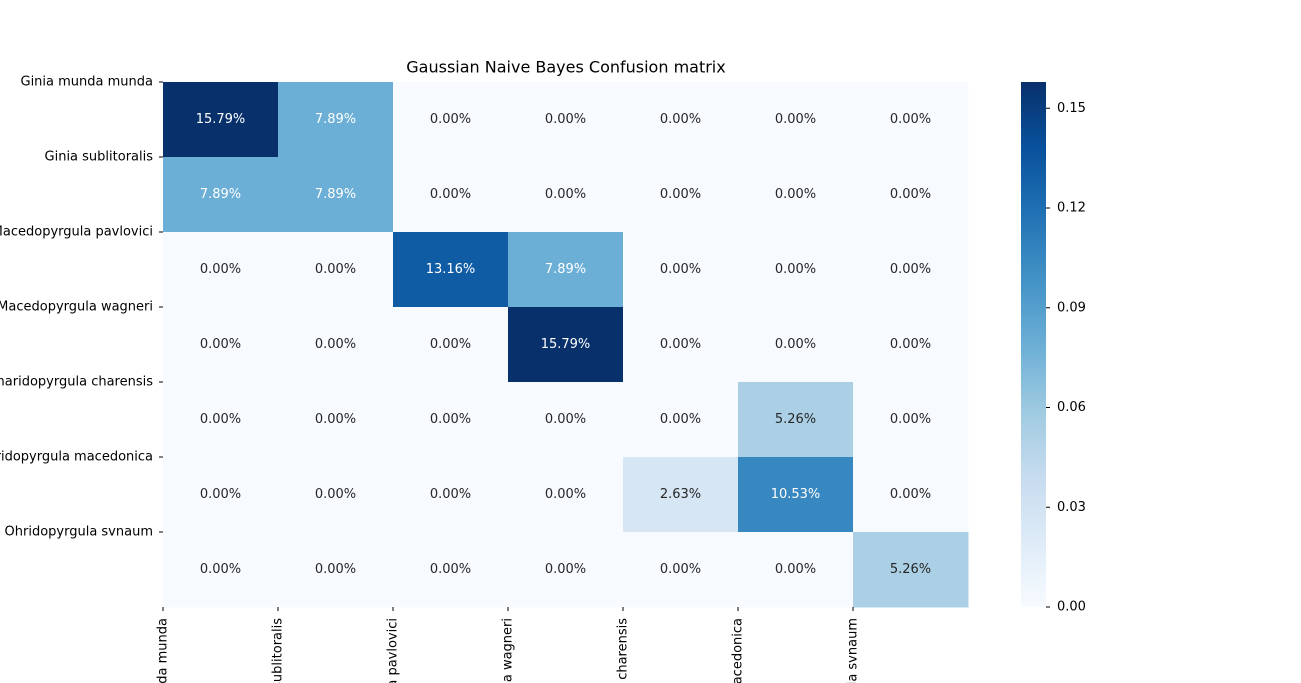 The image size is (1301, 683). Describe the element at coordinates (76, 382) in the screenshot. I see `y-tick-label: Charidopyrgula charensis` at that location.